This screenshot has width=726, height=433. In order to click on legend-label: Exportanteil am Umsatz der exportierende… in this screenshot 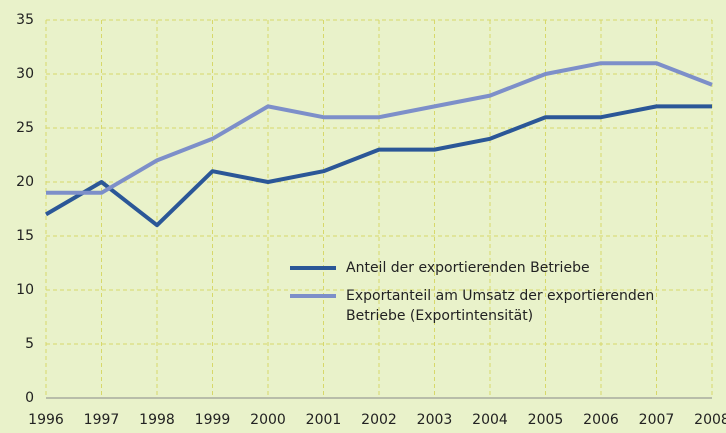, I will do `click(500, 306)`.